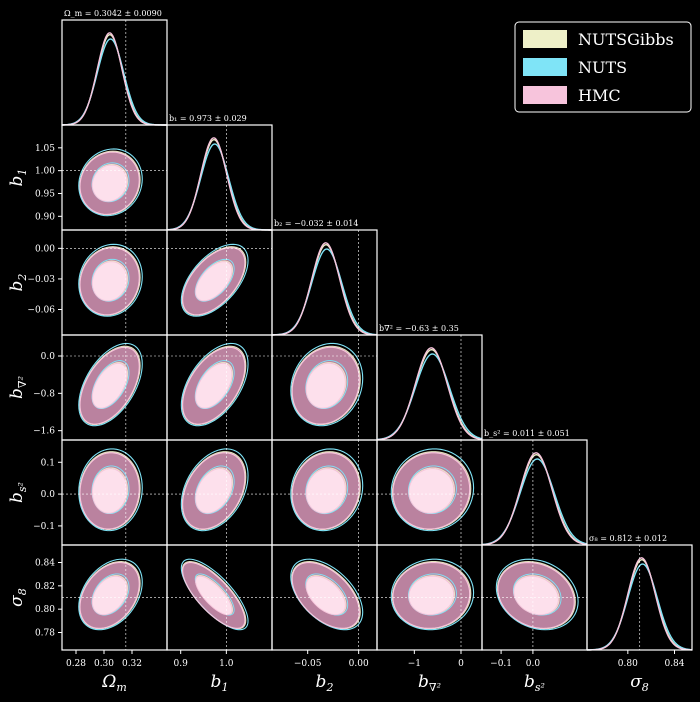 The width and height of the screenshot is (700, 702). Describe the element at coordinates (220, 683) in the screenshot. I see `x-axis-label-b1: b1` at that location.